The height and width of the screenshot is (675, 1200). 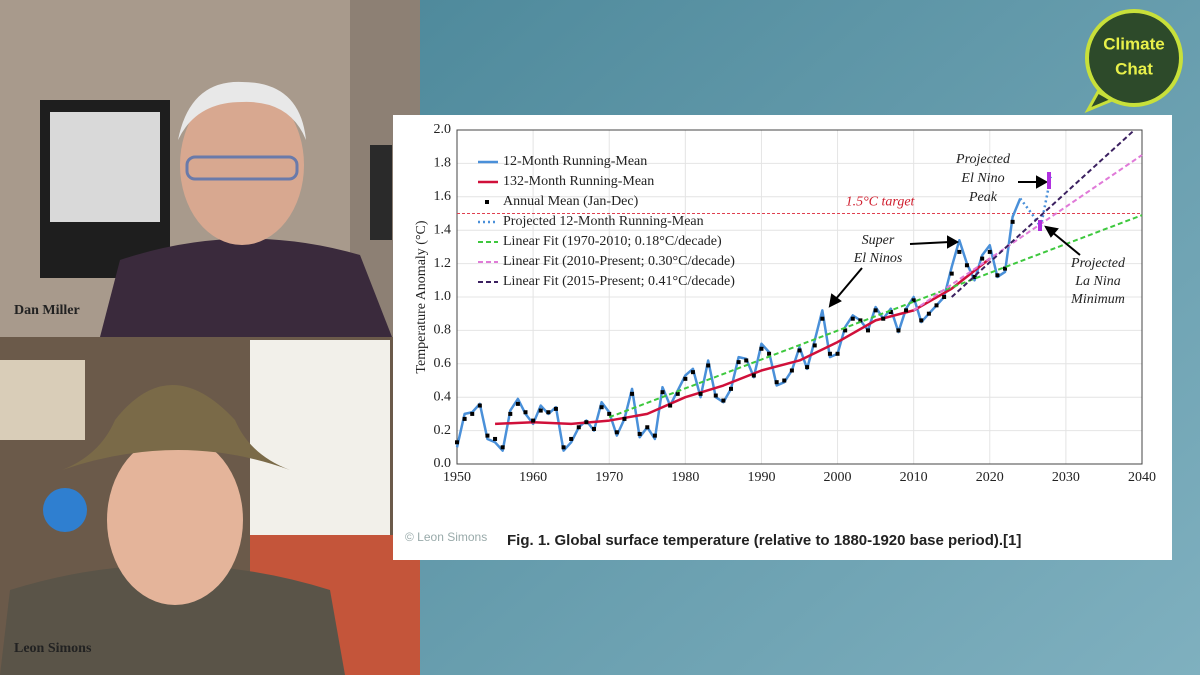 I want to click on y-tick-label: 0.2, so click(x=443, y=430).